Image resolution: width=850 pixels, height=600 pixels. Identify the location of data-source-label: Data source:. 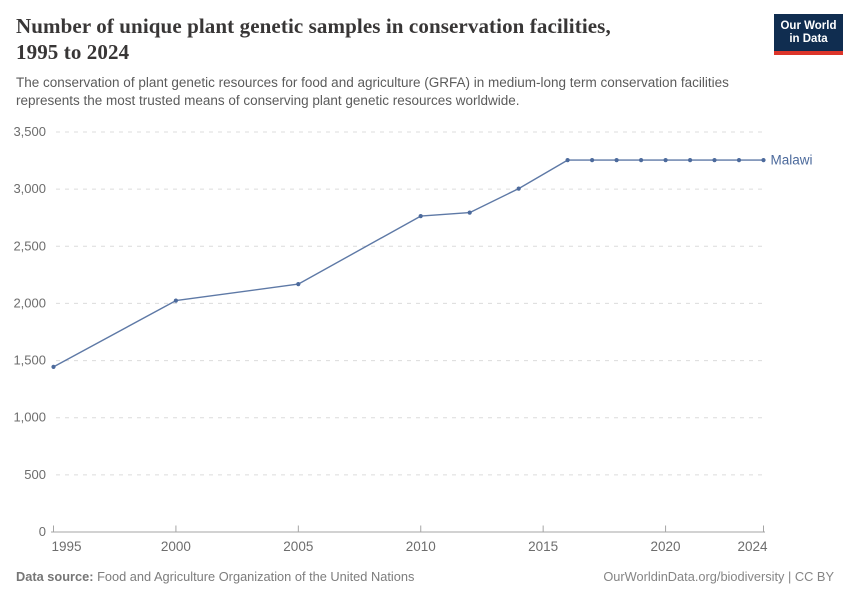
(55, 576).